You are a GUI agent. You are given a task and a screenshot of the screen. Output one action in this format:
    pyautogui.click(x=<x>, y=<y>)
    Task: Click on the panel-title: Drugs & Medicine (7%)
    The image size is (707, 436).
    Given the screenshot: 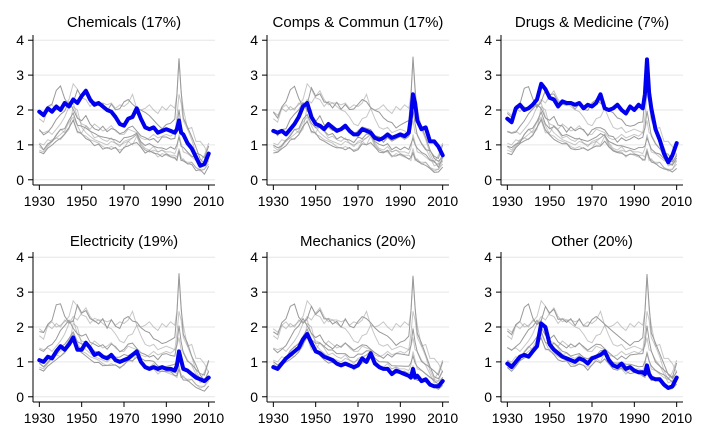 What is the action you would take?
    pyautogui.click(x=592, y=22)
    